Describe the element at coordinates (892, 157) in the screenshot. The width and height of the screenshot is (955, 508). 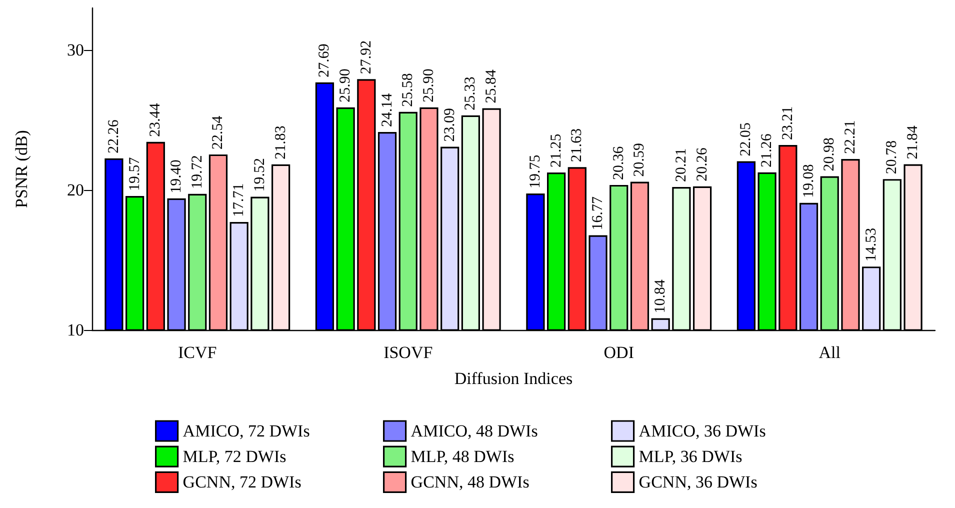
I see `data-label: 20.78` at that location.